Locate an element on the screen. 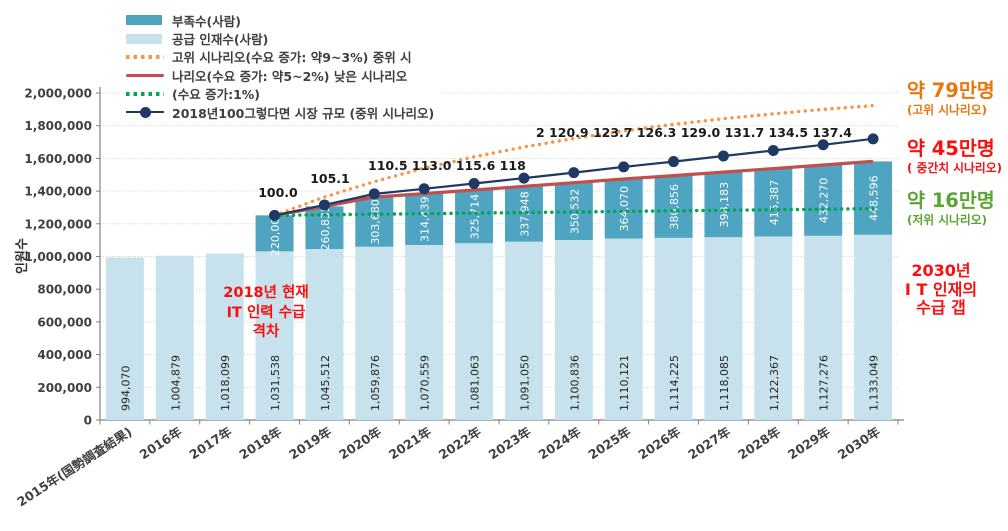 This screenshot has width=1008, height=531. x-tick-label: 2026年 is located at coordinates (659, 443).